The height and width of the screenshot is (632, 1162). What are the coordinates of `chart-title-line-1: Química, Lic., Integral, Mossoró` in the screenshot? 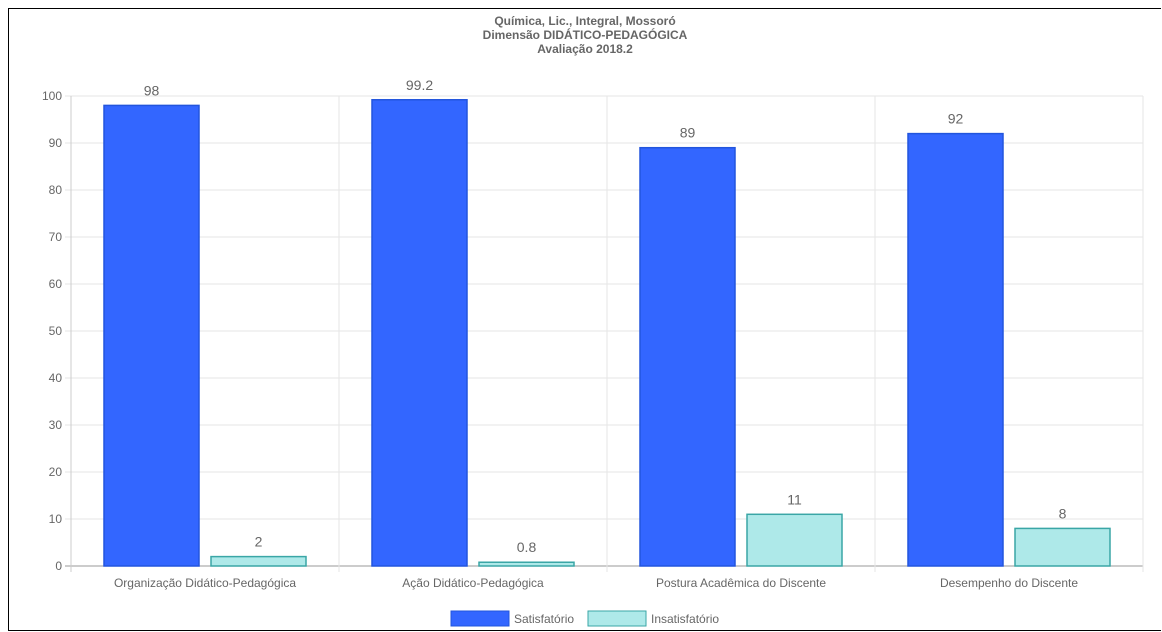 It's located at (584, 21).